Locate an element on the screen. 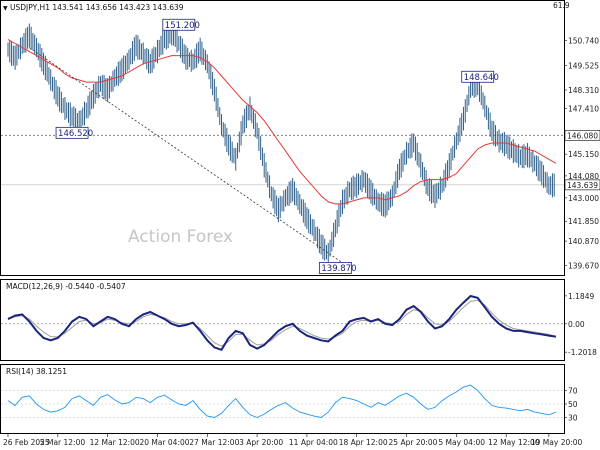 The image size is (600, 450). x-tick-label: 27 Mar 12:00 is located at coordinates (214, 442).